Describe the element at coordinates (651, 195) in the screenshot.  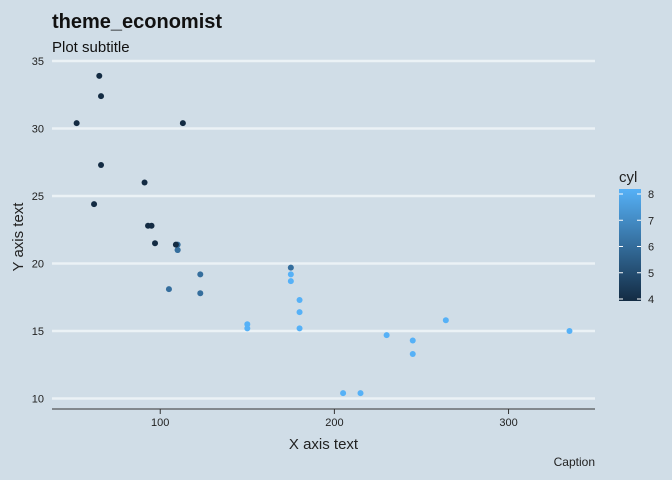
I see `legend-tick-label: 8` at that location.